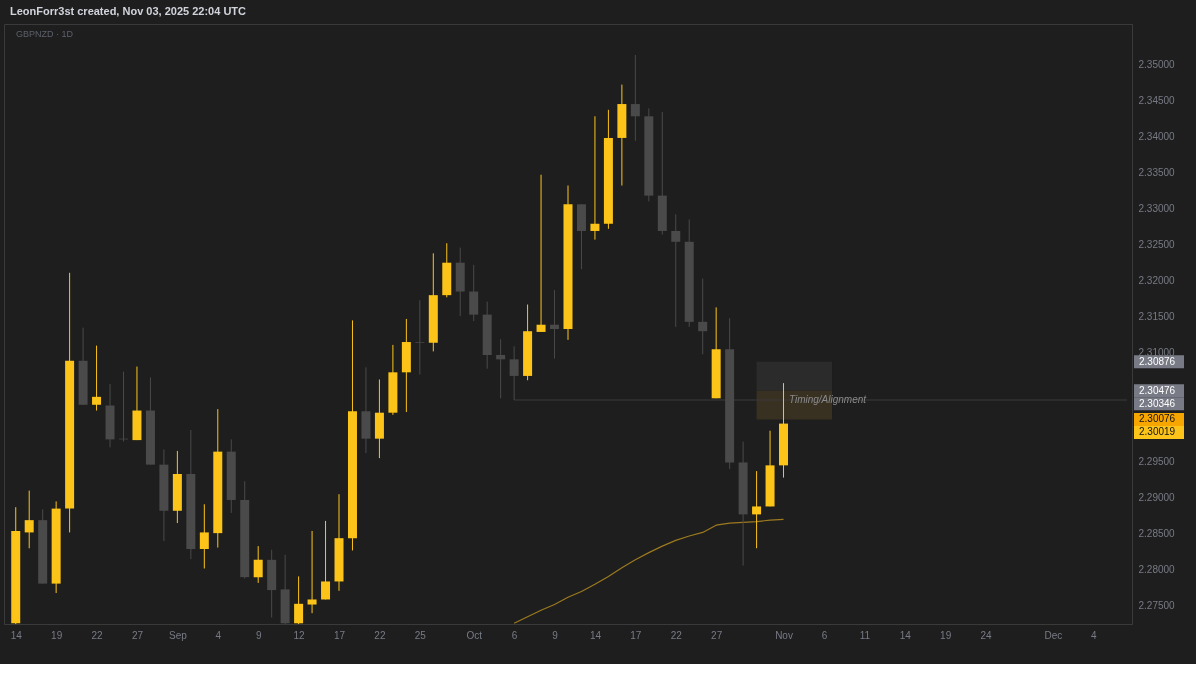 This screenshot has height=697, width=1200. Describe the element at coordinates (1157, 390) in the screenshot. I see `text: 2.30476` at that location.